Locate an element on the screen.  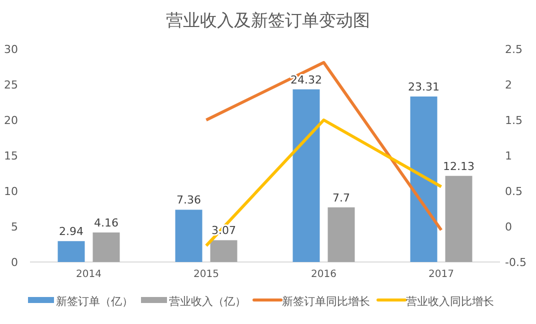
x-tick-label: 2014 is located at coordinates (89, 274).